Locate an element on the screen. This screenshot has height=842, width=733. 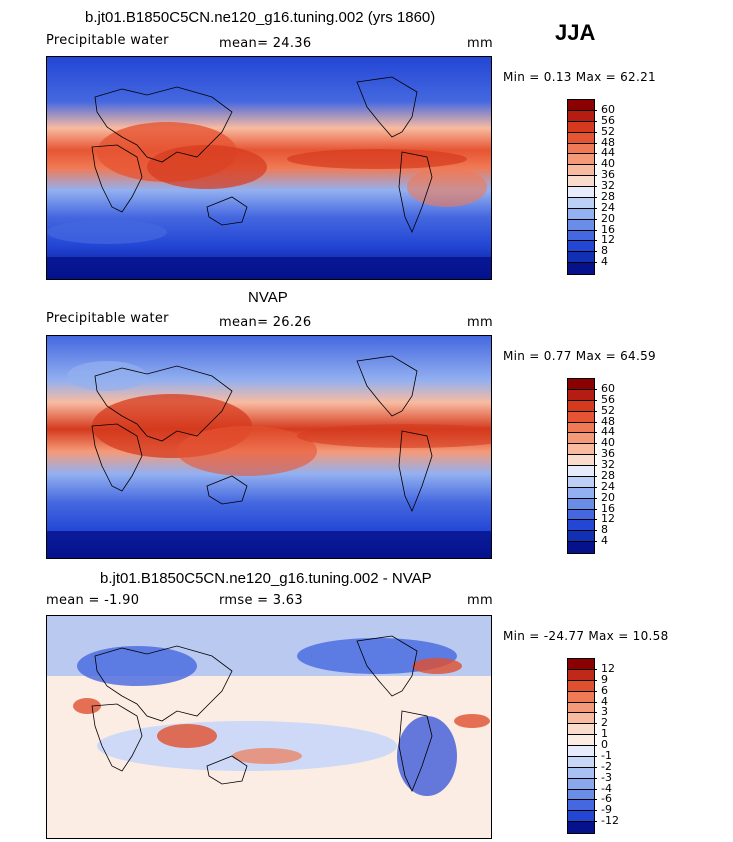
panel3-mean-label: mean = -1.90 is located at coordinates (93, 600).